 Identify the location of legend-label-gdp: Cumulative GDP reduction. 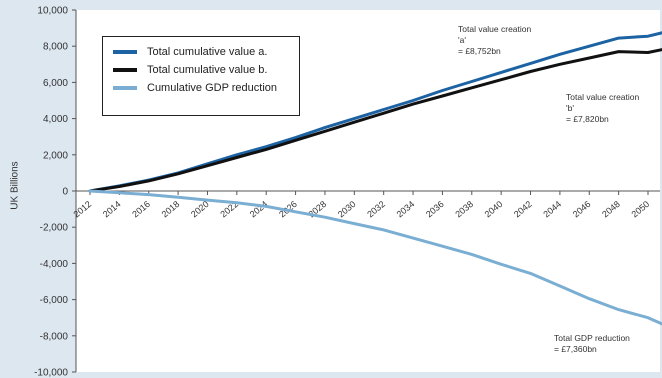
(212, 88).